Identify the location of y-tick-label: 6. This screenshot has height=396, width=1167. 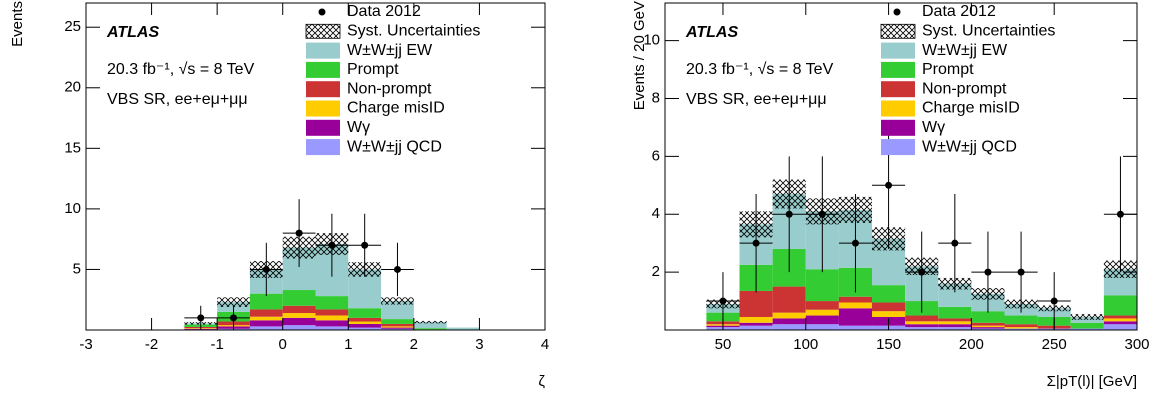
(656, 155).